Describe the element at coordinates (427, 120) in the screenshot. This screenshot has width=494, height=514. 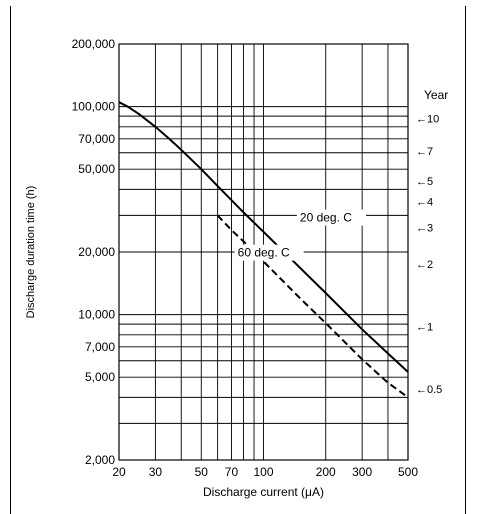
I see `year-marker: ←10` at that location.